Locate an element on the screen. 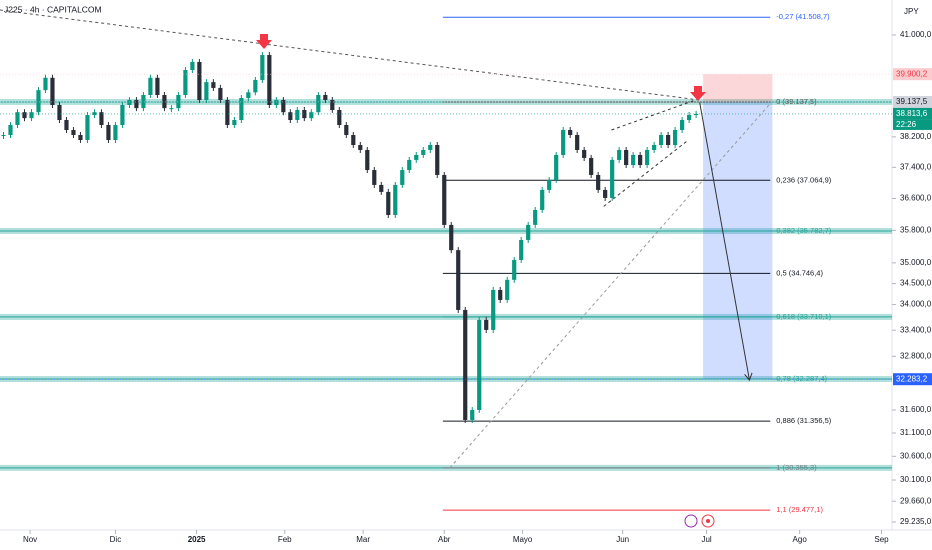  y-tick-label: 33.400,0 is located at coordinates (916, 329).